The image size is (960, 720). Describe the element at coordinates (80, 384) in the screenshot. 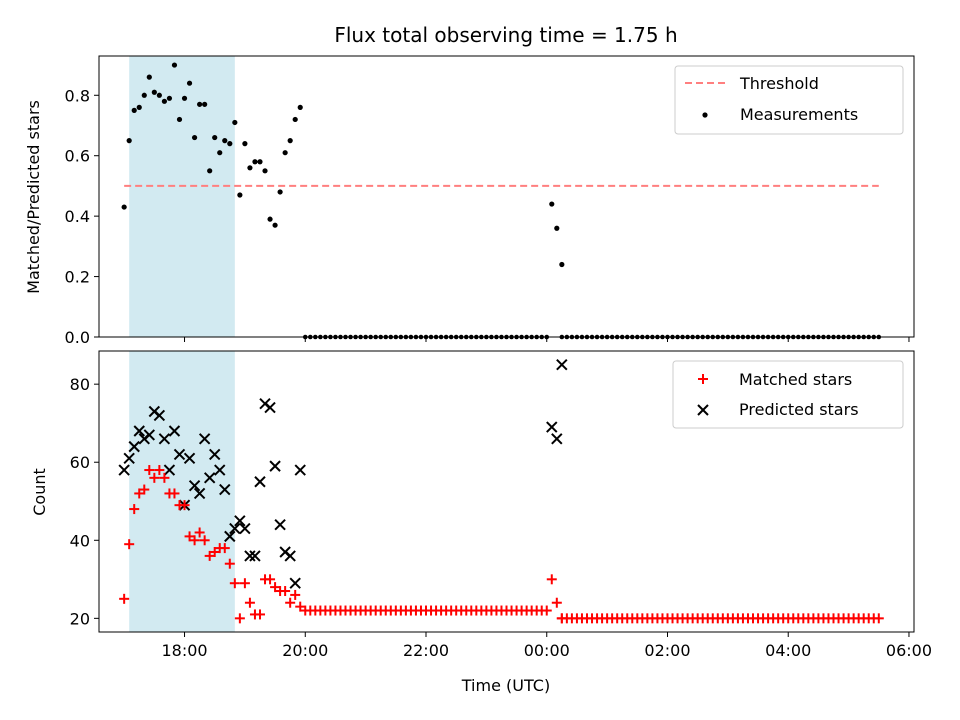

I see `y-tick-label: 80` at that location.